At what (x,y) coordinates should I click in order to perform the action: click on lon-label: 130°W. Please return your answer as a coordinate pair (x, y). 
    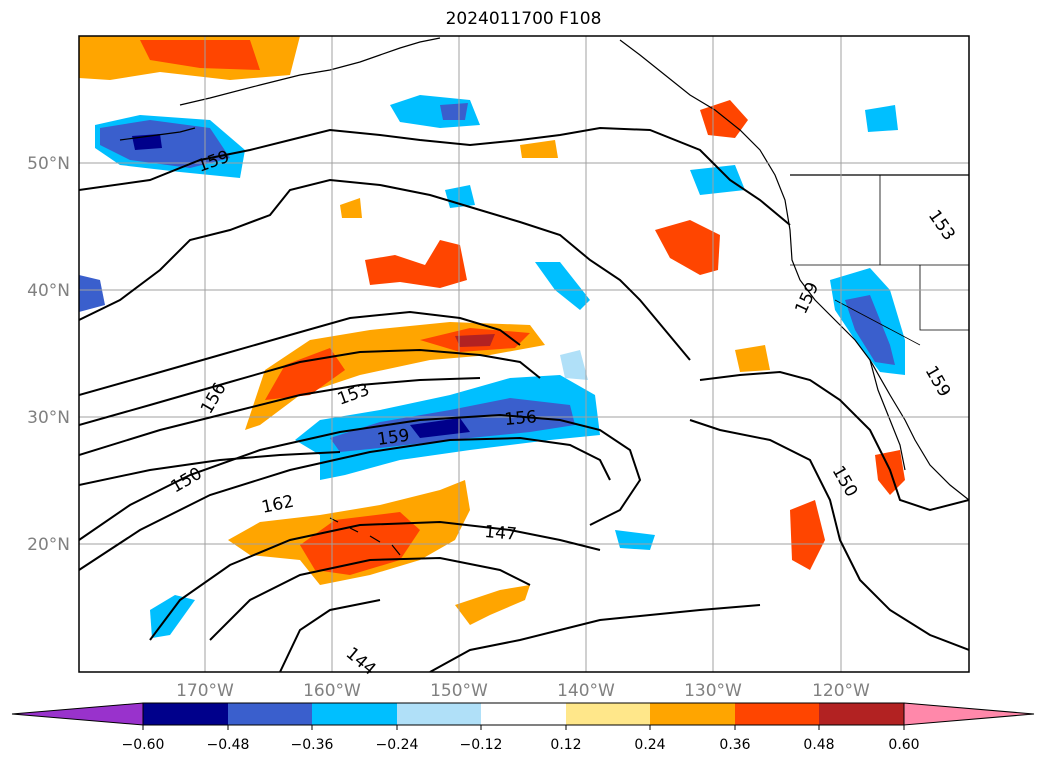
    Looking at the image, I should click on (713, 691).